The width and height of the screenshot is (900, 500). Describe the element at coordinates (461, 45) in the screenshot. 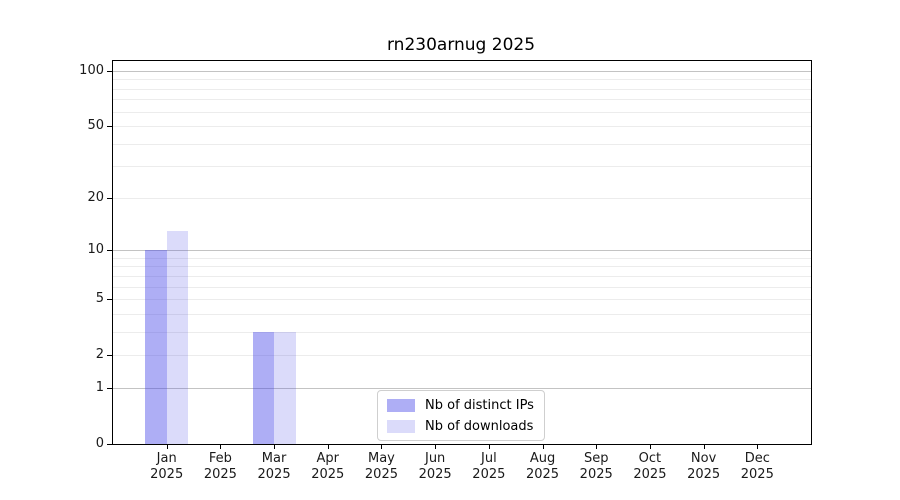

I see `chart-title: rn230arnug 2025` at that location.